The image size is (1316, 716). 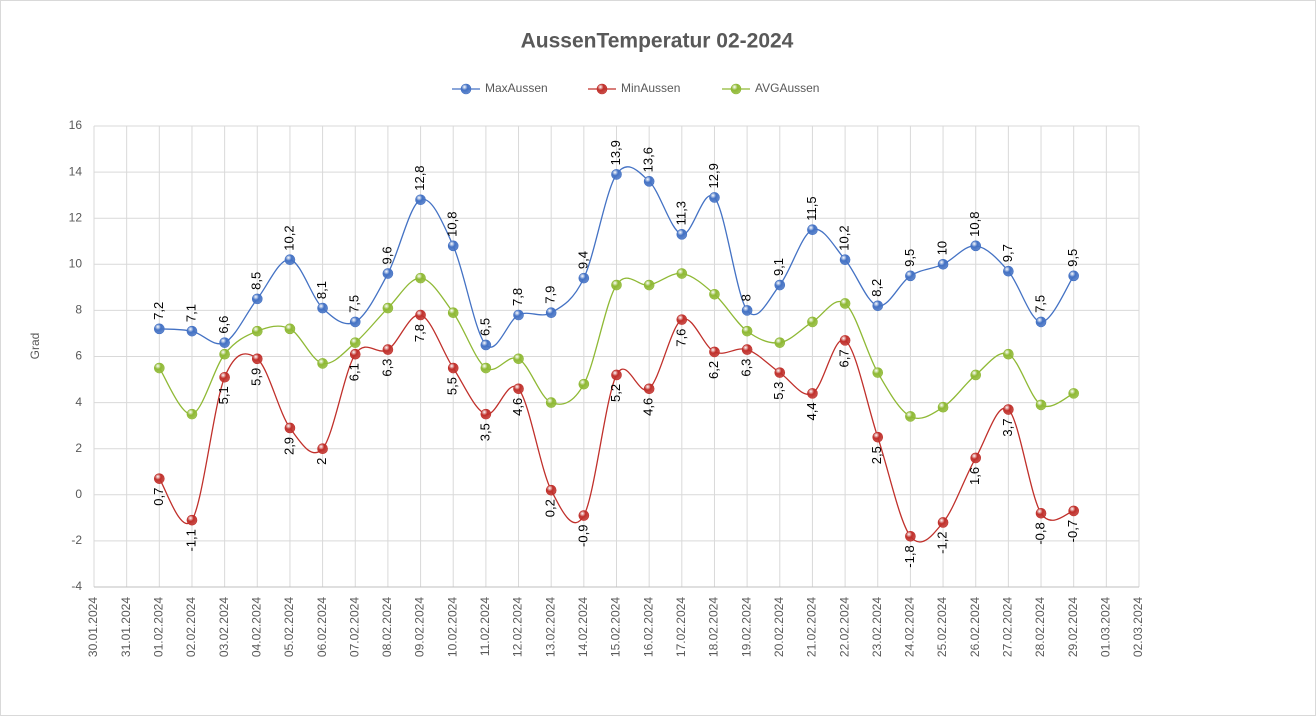 What do you see at coordinates (1106, 627) in the screenshot?
I see `x-tick-label: 01.03.2024` at bounding box center [1106, 627].